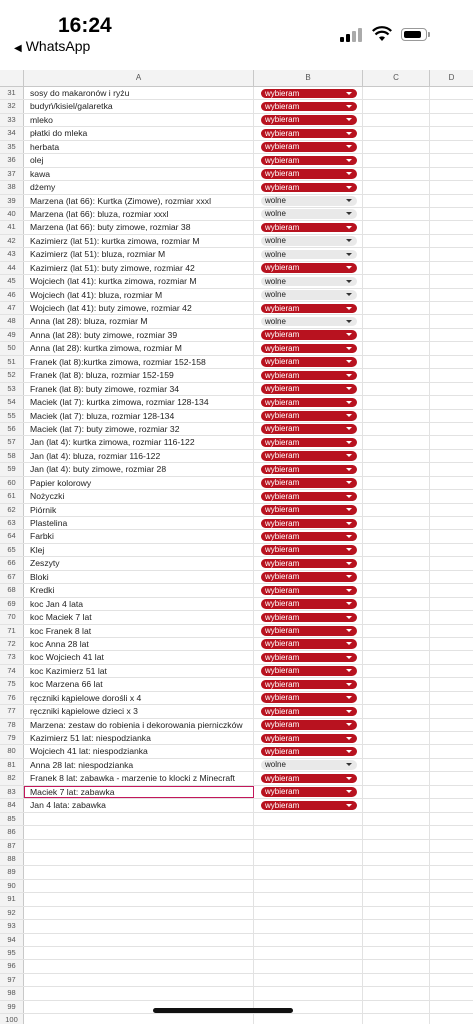 The image size is (473, 1024). What do you see at coordinates (12, 805) in the screenshot?
I see `row-number: 84` at bounding box center [12, 805].